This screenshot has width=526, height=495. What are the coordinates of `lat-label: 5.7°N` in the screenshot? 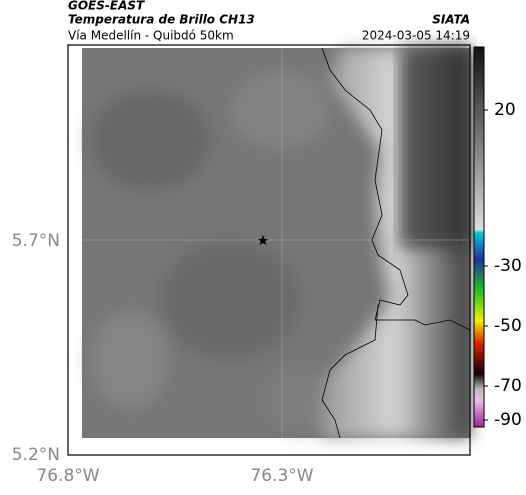 It's located at (36, 241).